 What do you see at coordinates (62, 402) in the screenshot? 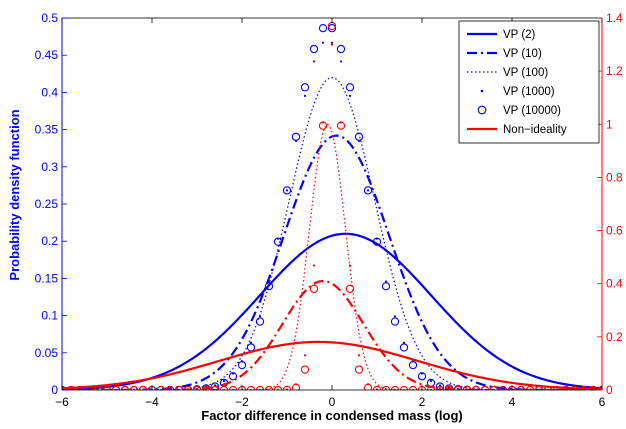
I see `x-tick-label: −6` at bounding box center [62, 402].